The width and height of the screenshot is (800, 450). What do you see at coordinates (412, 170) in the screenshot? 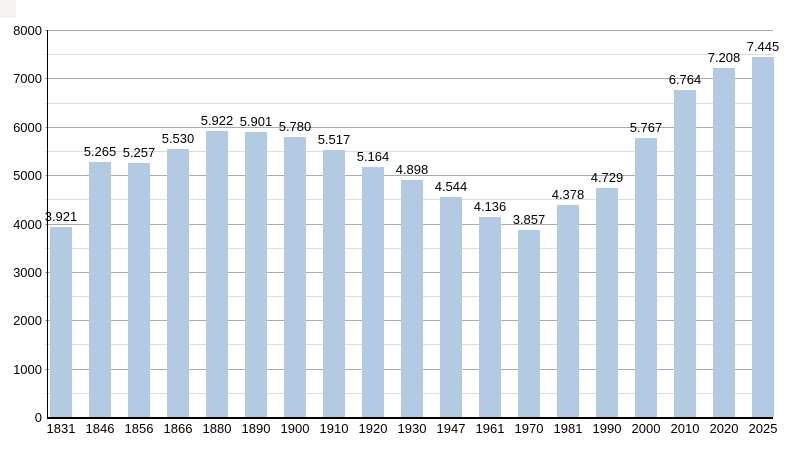
I see `bar-value-label: 4.898` at bounding box center [412, 170].